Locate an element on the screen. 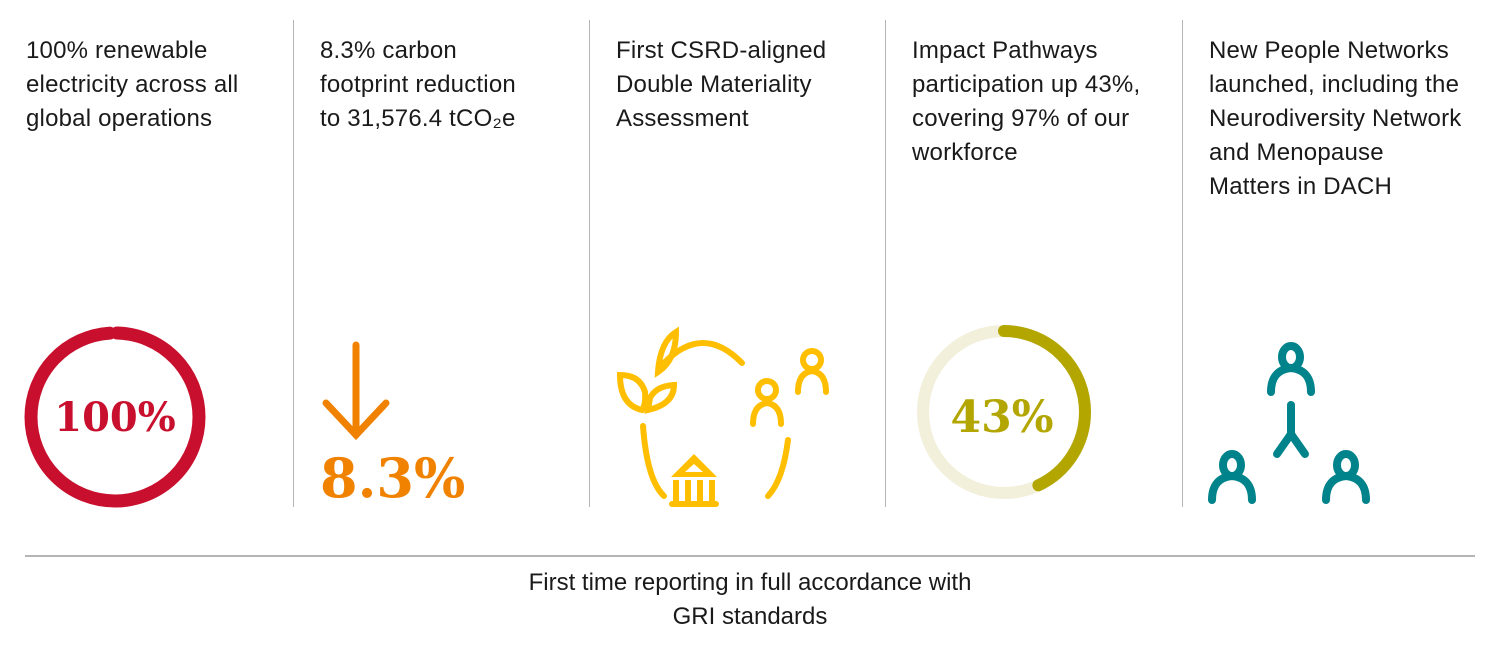 The width and height of the screenshot is (1500, 649). people-network-icon is located at coordinates (1289, 423).